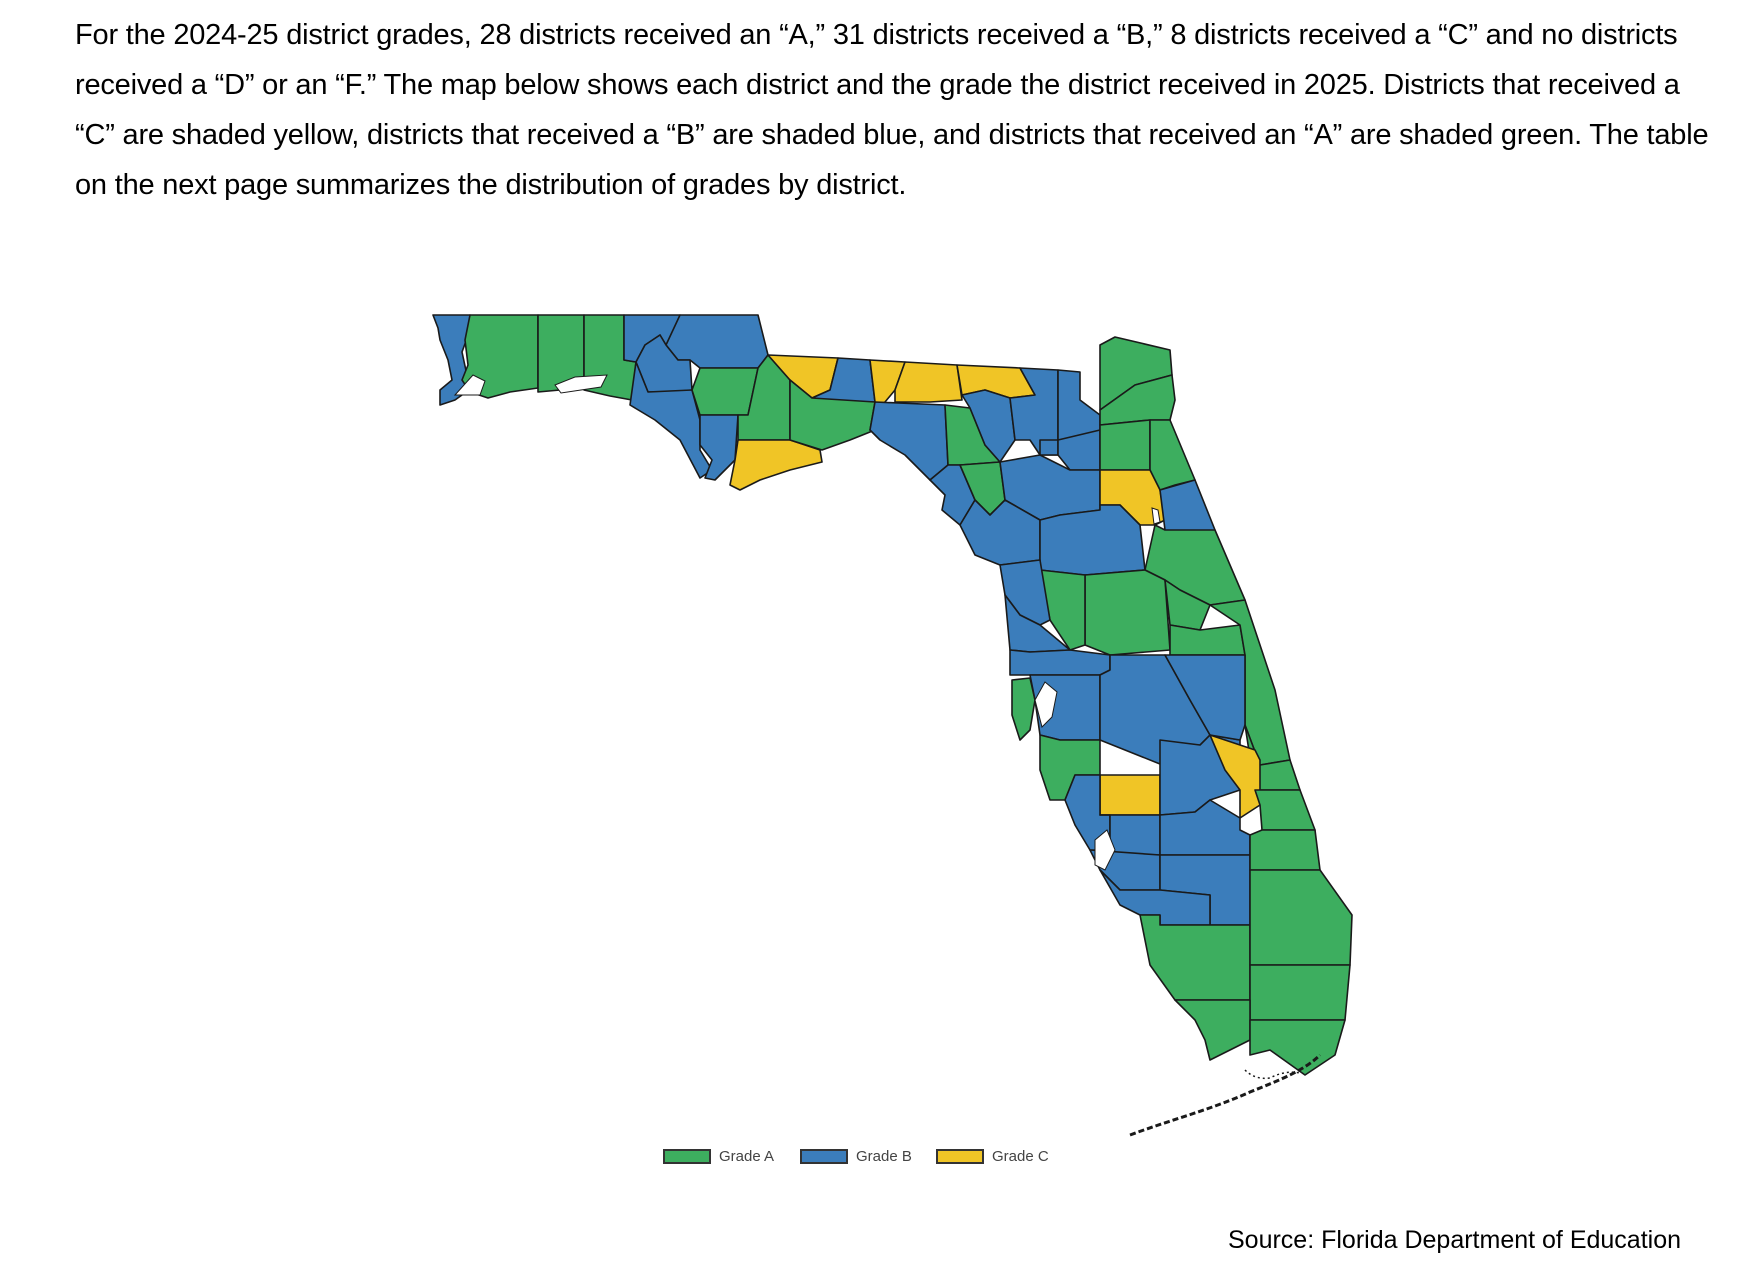  What do you see at coordinates (909, 441) in the screenshot?
I see `district-taylor` at bounding box center [909, 441].